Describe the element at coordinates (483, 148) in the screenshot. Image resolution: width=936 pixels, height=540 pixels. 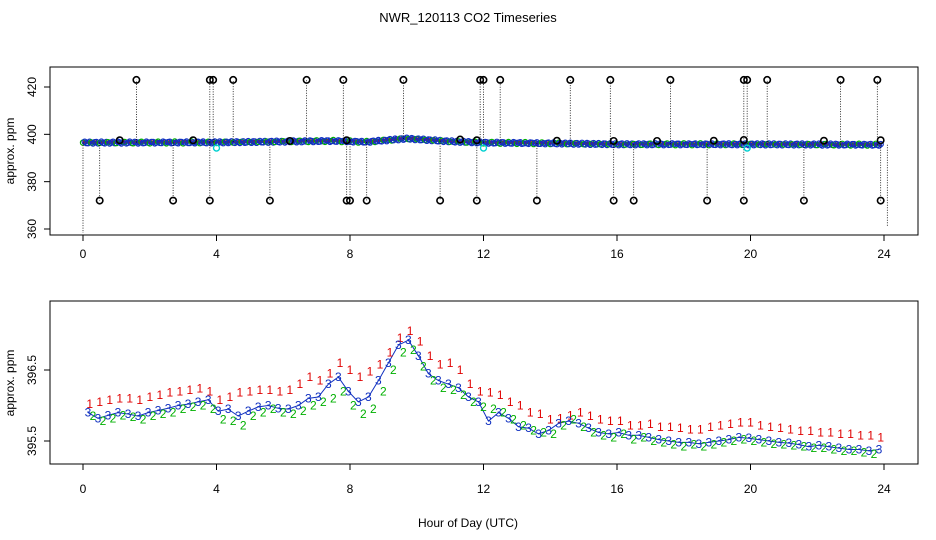
I see `top-cyan-point` at that location.